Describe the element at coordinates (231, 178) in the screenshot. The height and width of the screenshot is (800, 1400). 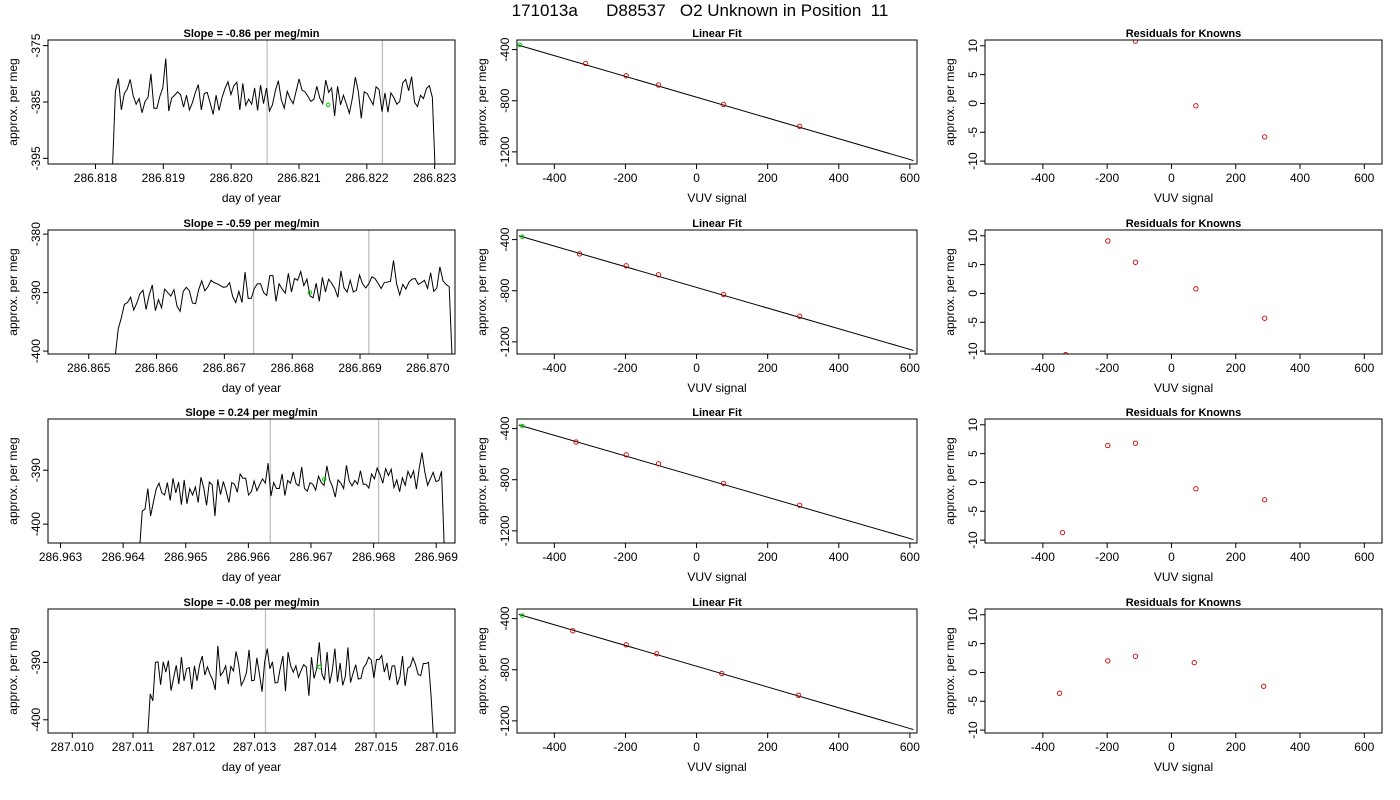
I see `x-tick-label: 286.820` at that location.